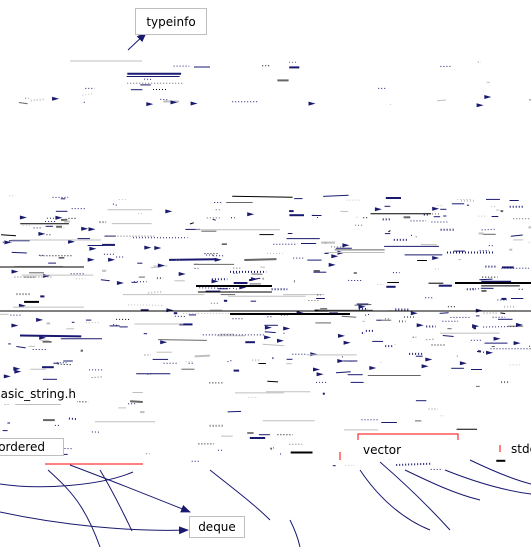 The image size is (531, 547). I want to click on node-basic-string: basic_string.h, so click(38, 394).